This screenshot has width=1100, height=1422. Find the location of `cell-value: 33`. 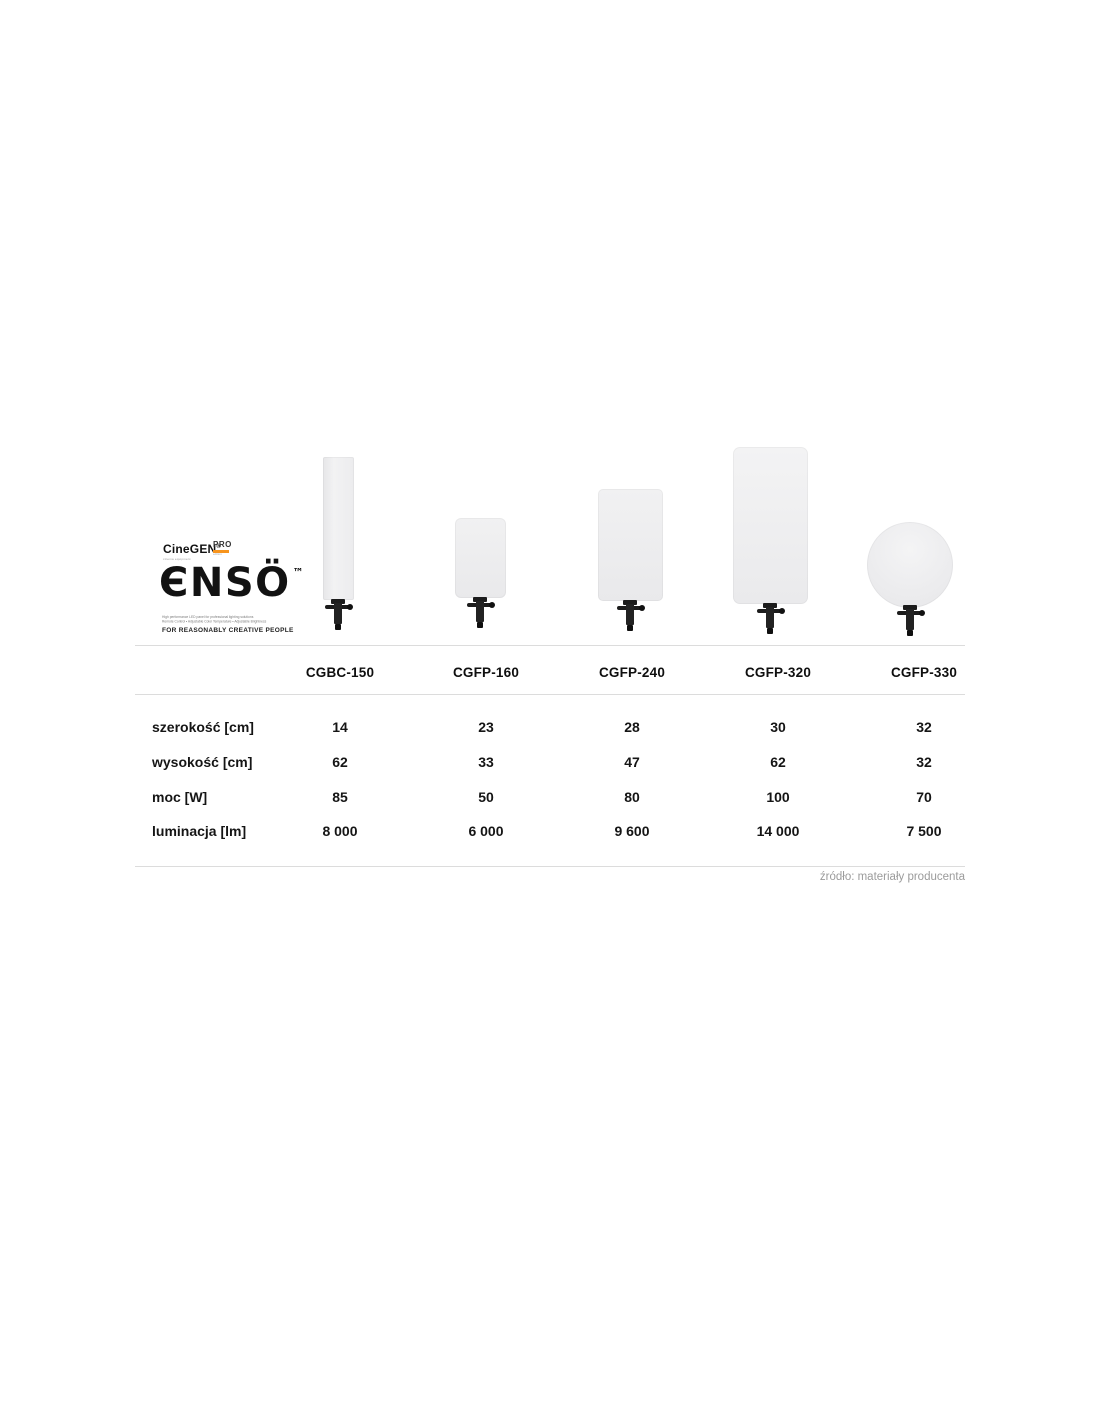

cell-value: 33 is located at coordinates (486, 762).